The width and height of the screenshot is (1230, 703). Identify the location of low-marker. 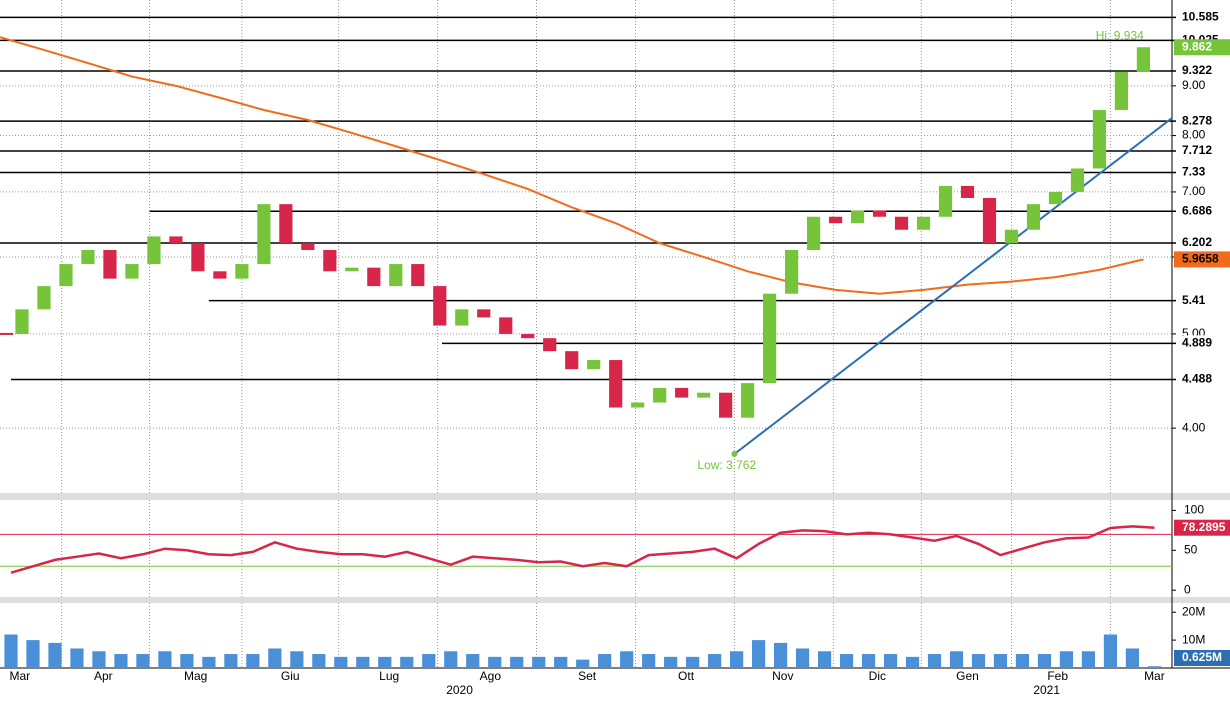
(734, 454).